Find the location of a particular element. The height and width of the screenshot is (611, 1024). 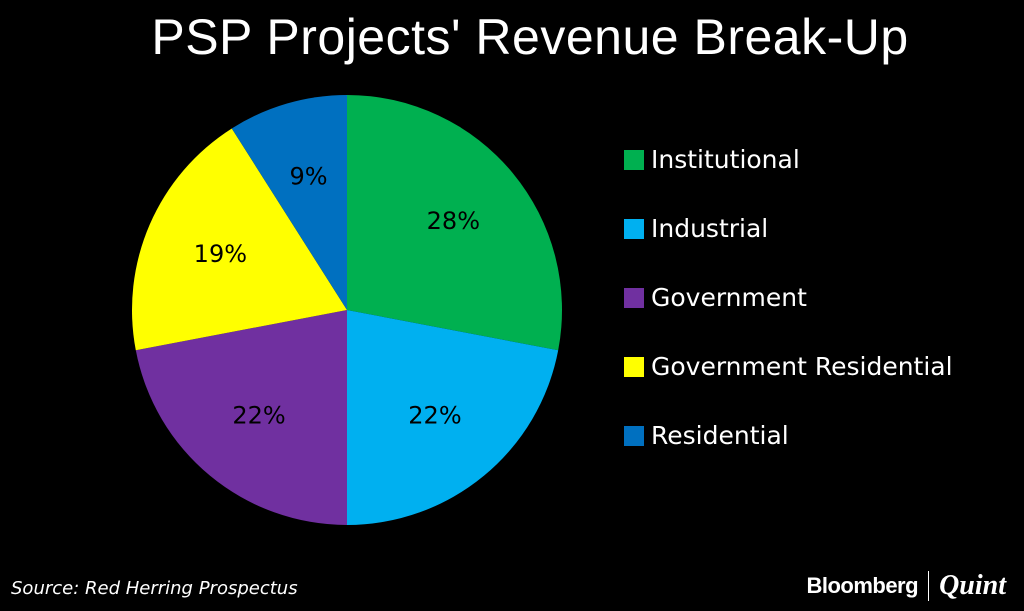

pie-slice-industrial is located at coordinates (453, 417).